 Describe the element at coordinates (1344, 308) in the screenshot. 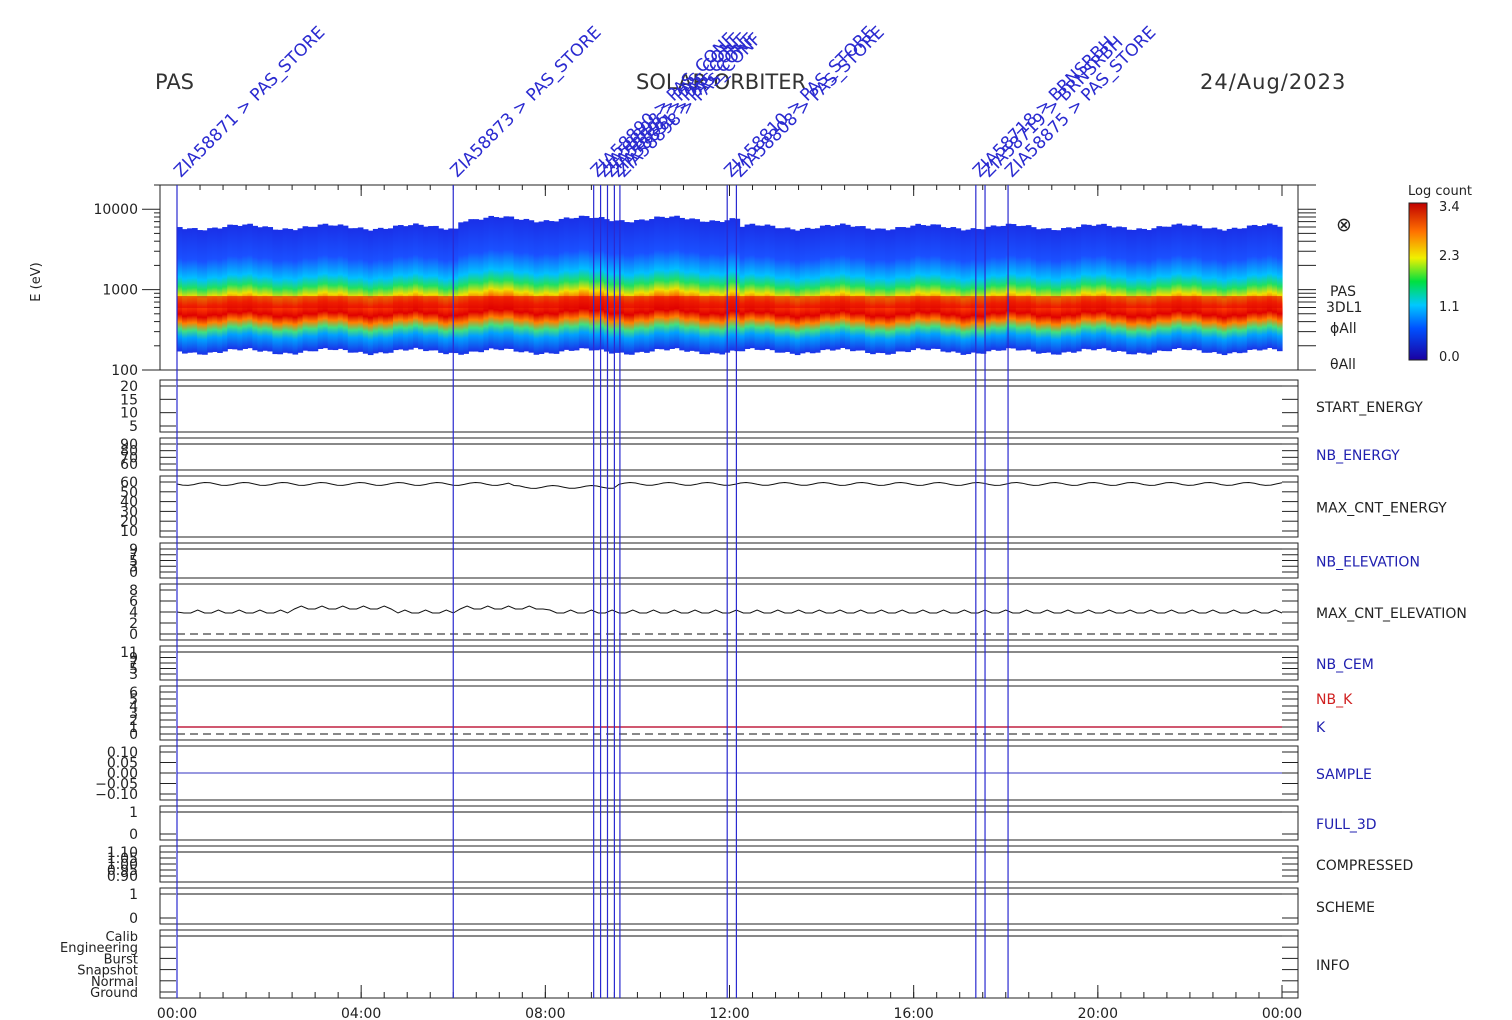

I see `spec-label-level: 3DL1` at that location.